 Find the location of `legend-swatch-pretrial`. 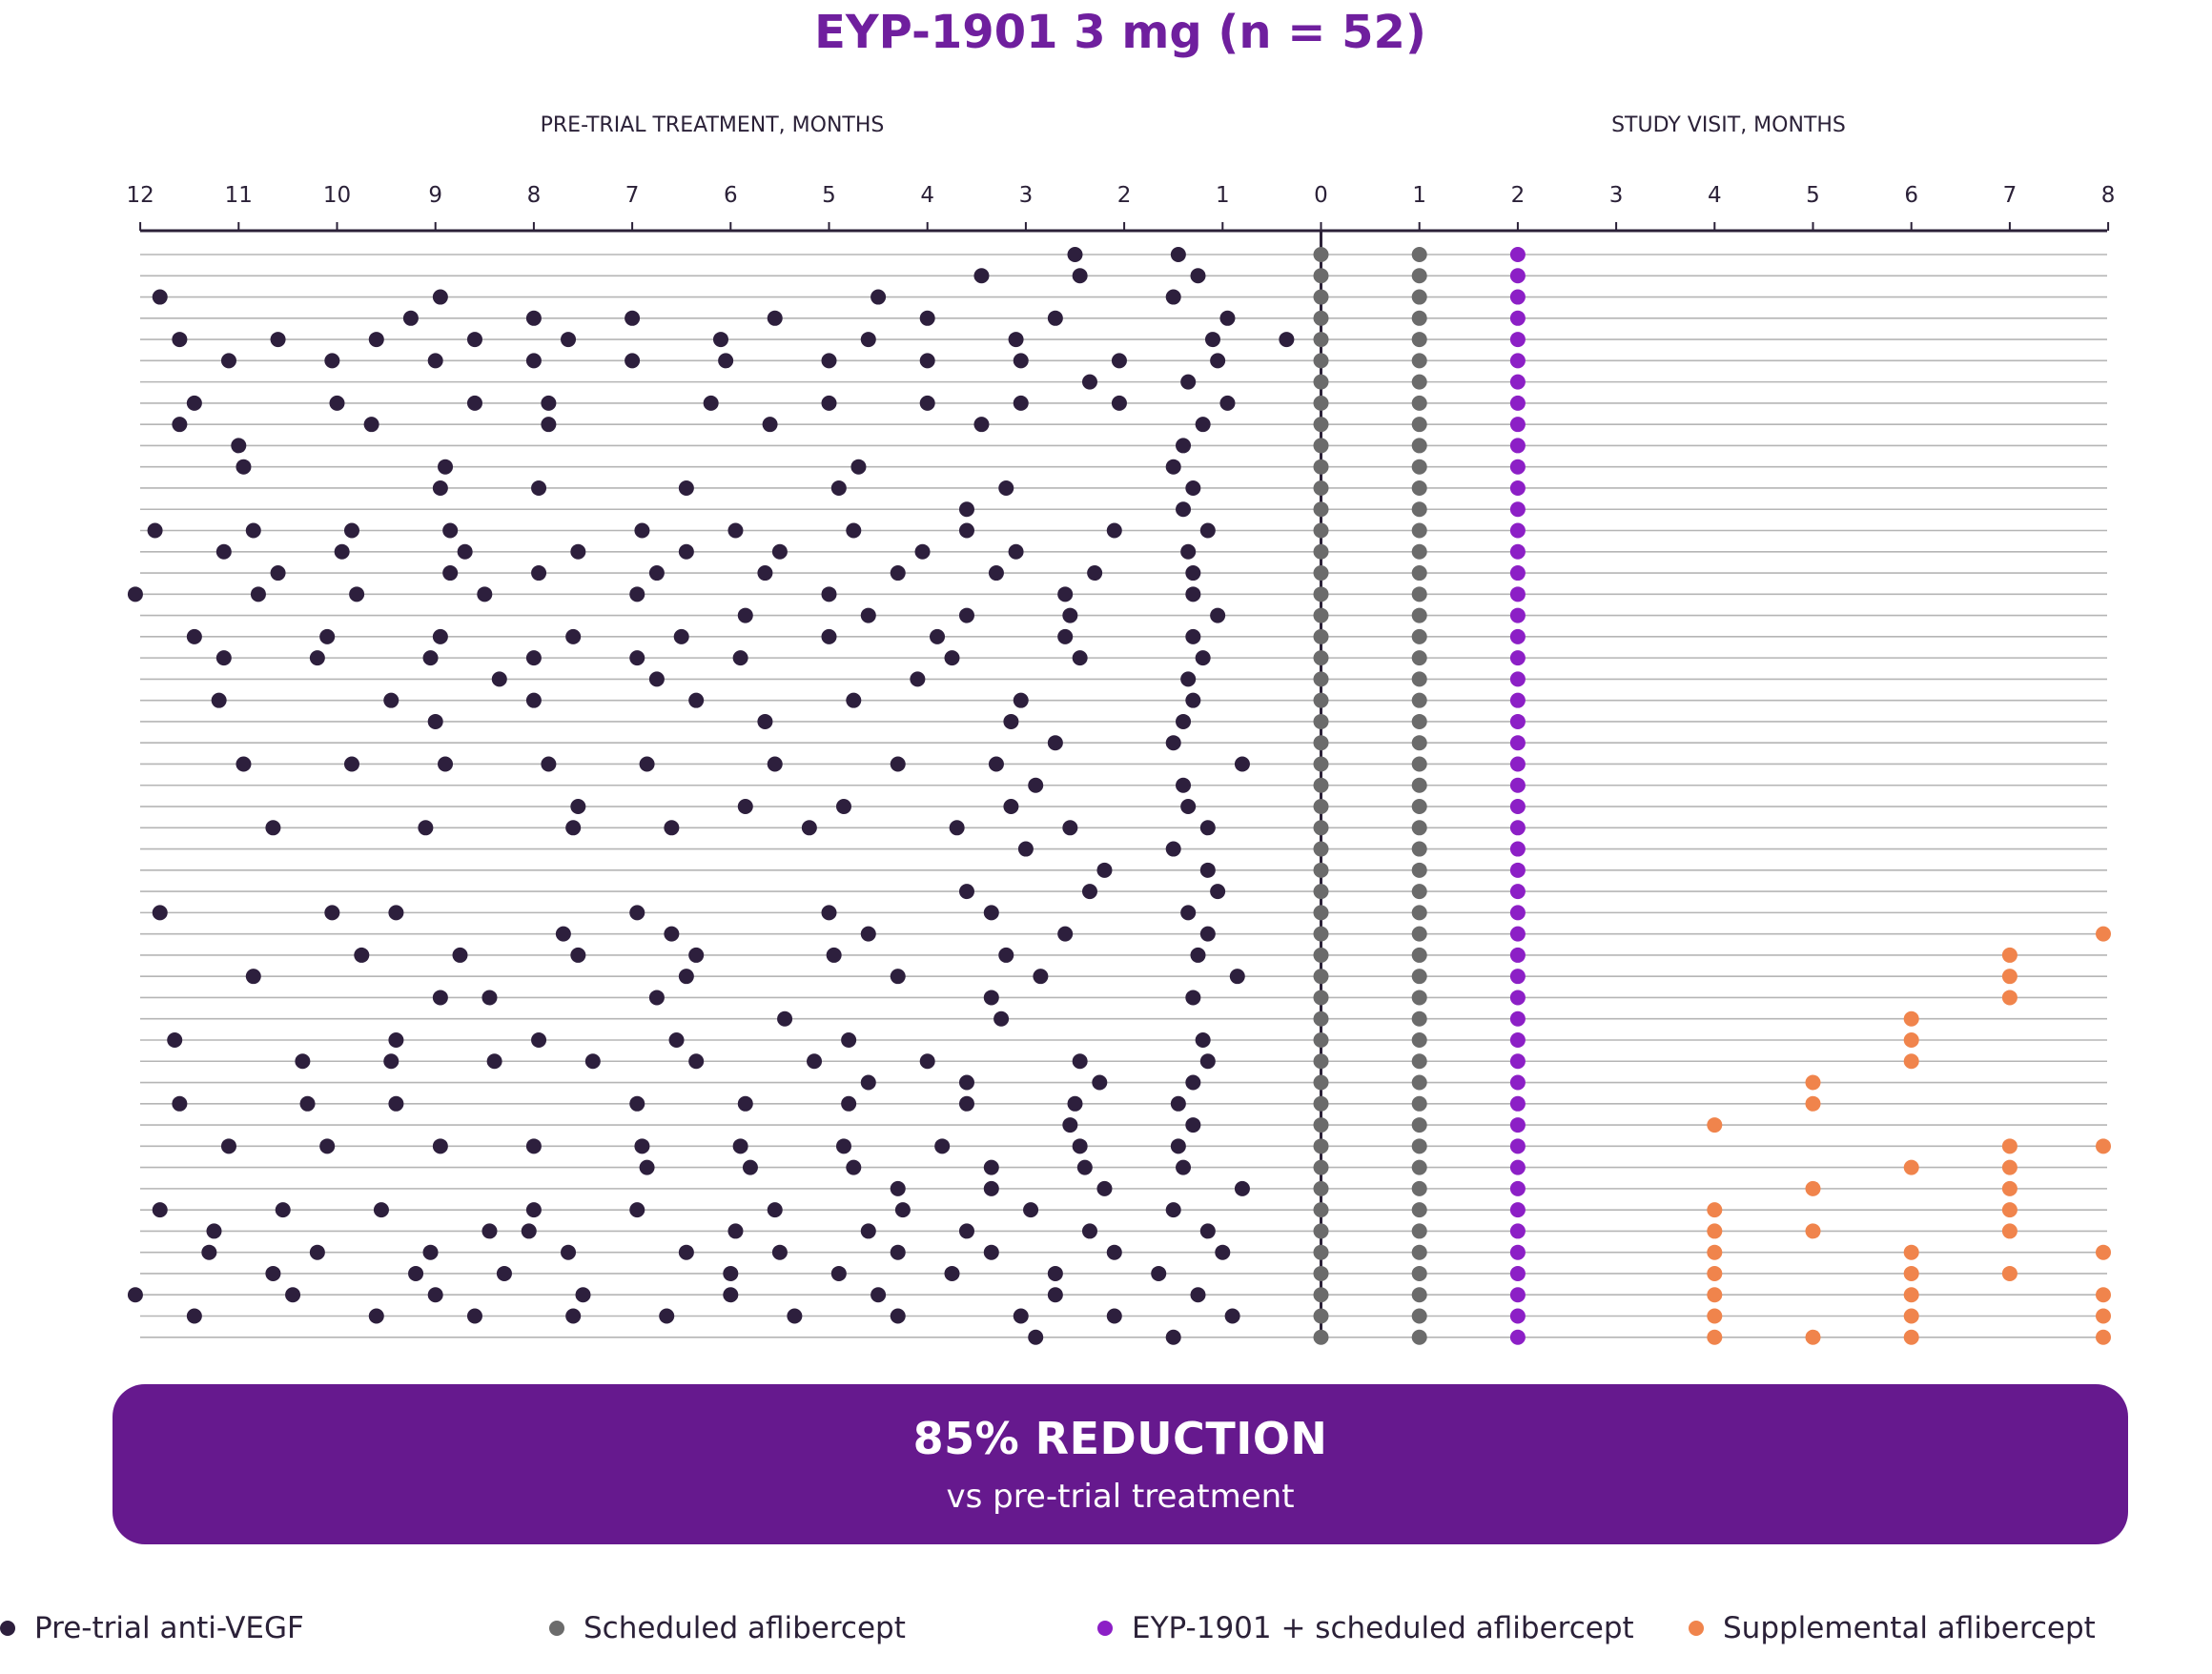

legend-swatch-pretrial is located at coordinates (7, 1628).